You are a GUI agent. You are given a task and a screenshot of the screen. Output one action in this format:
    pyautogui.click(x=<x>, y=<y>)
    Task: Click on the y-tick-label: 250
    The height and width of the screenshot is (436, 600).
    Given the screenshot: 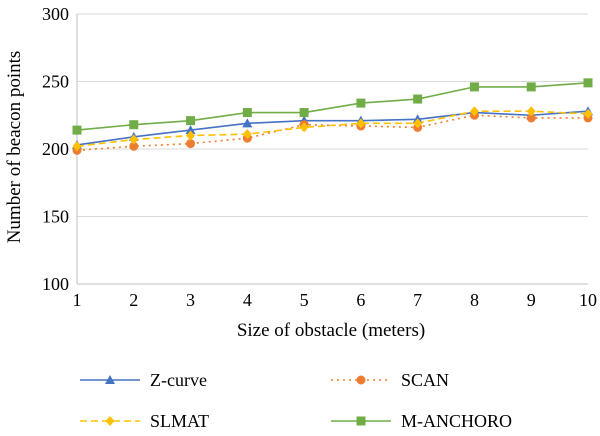 What is the action you would take?
    pyautogui.click(x=55, y=82)
    